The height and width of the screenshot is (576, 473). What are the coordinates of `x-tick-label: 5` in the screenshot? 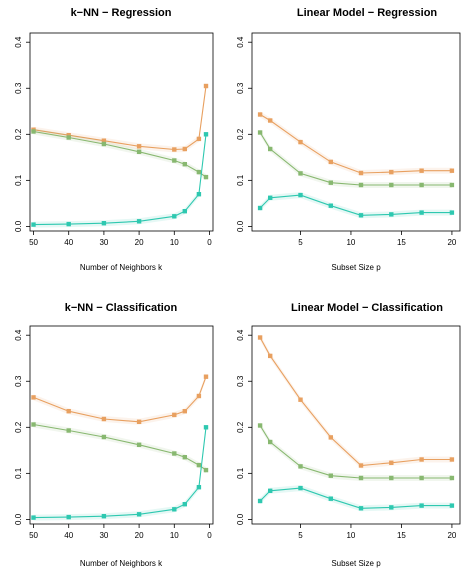 It's located at (300, 242).